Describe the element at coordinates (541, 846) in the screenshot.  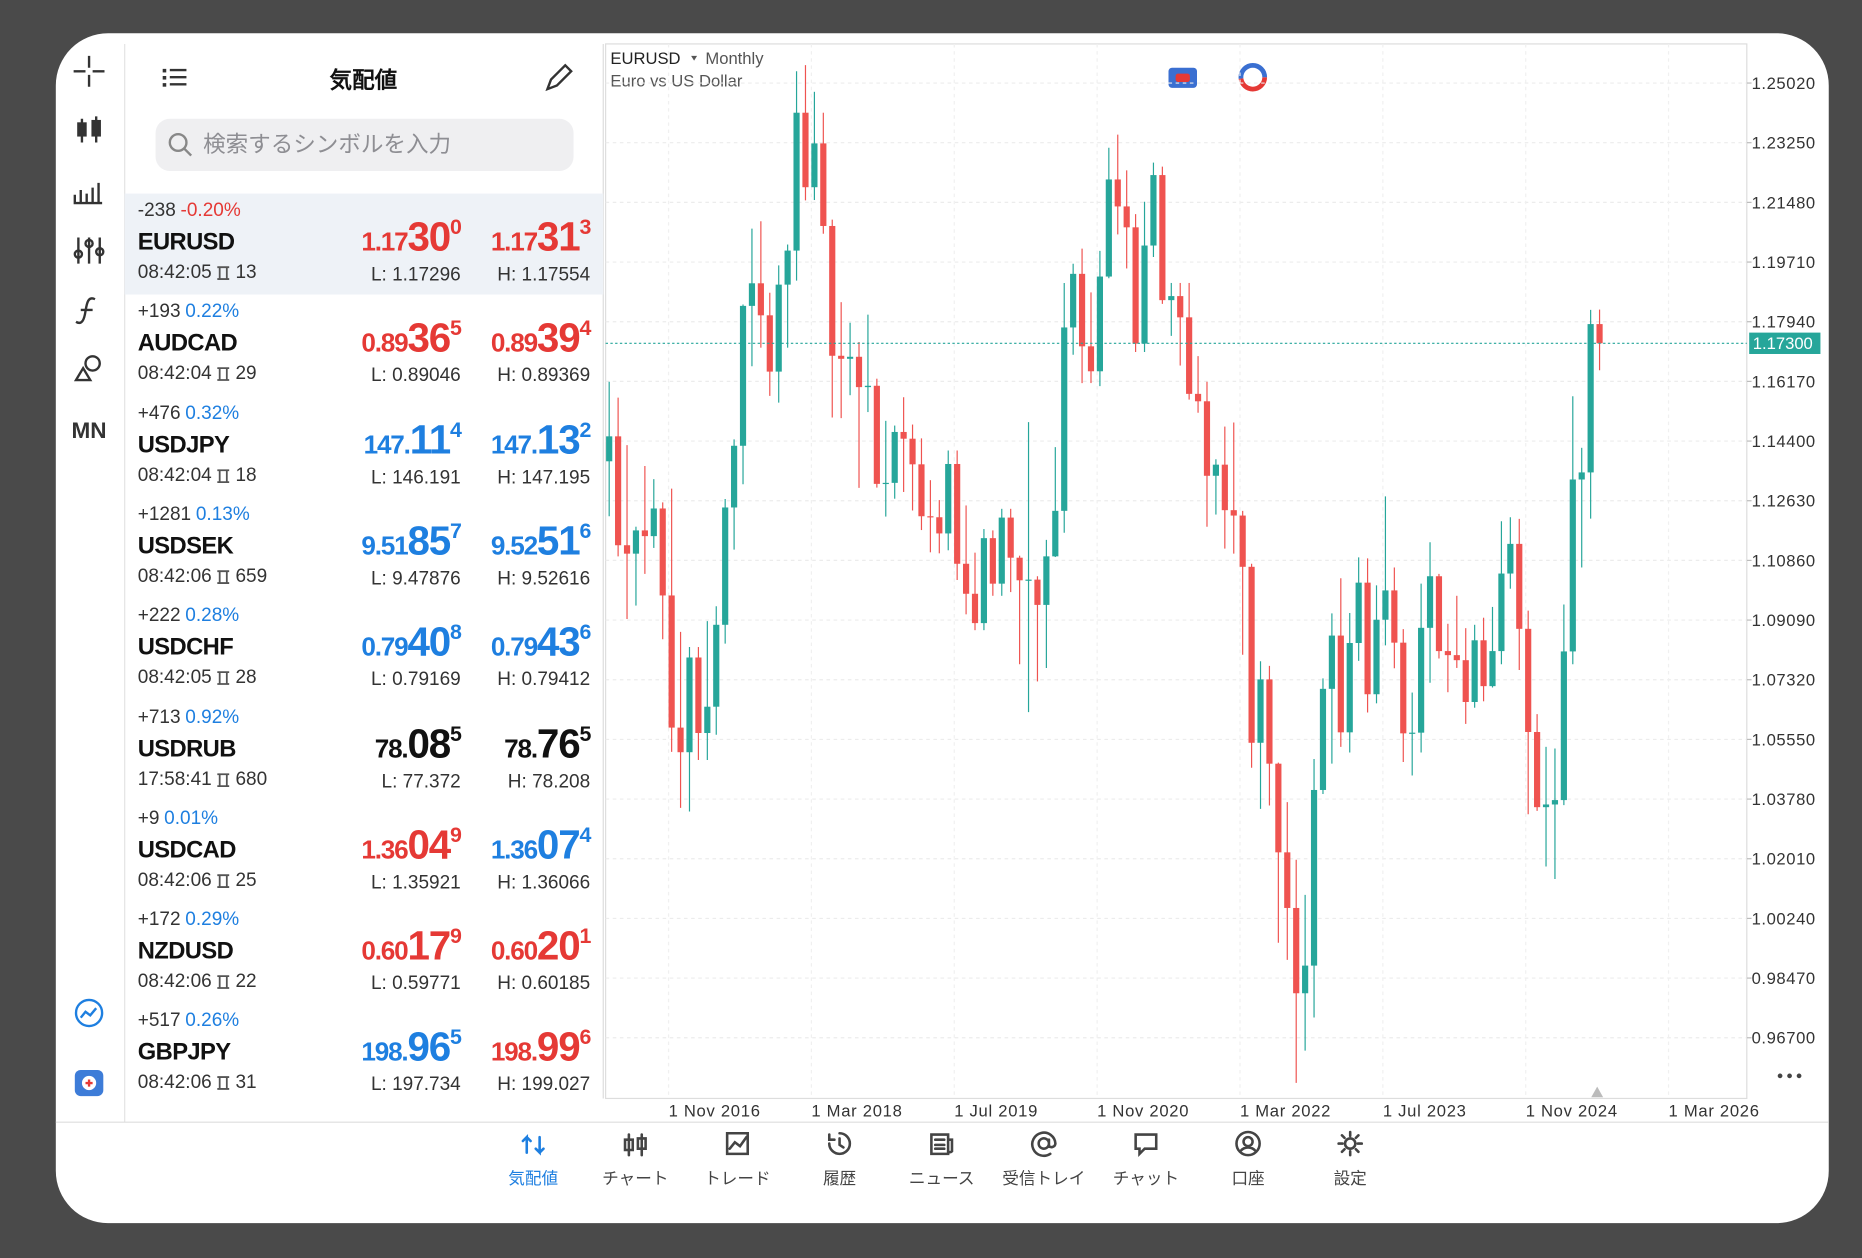
I see `ask-price: 1.36074` at that location.